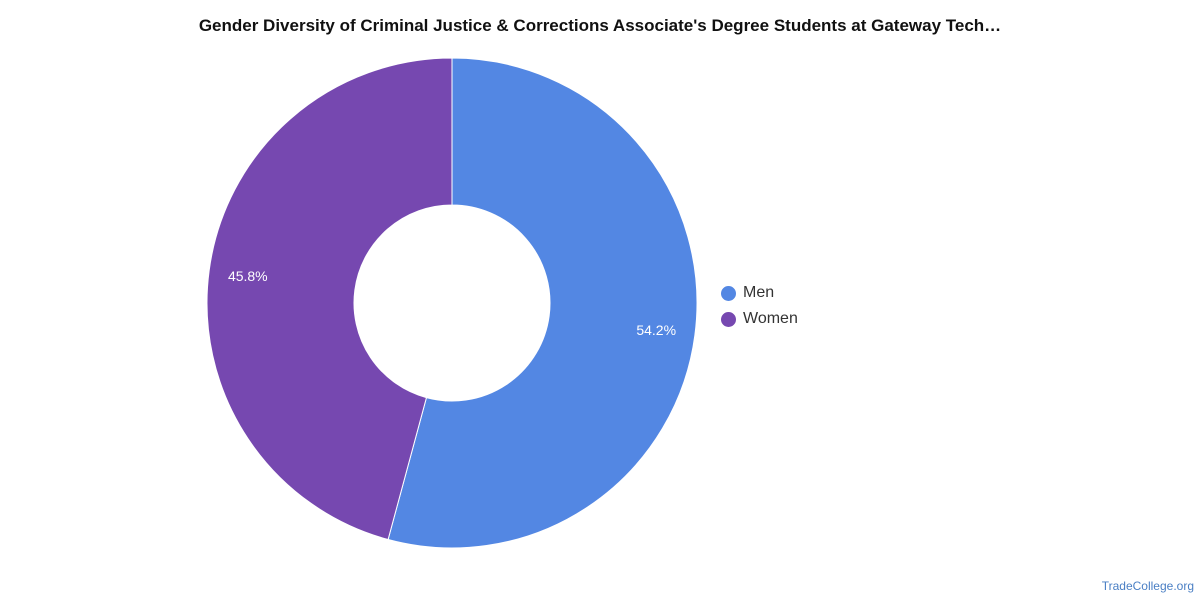 This screenshot has height=600, width=1200. I want to click on legend-item-men: Men, so click(759, 293).